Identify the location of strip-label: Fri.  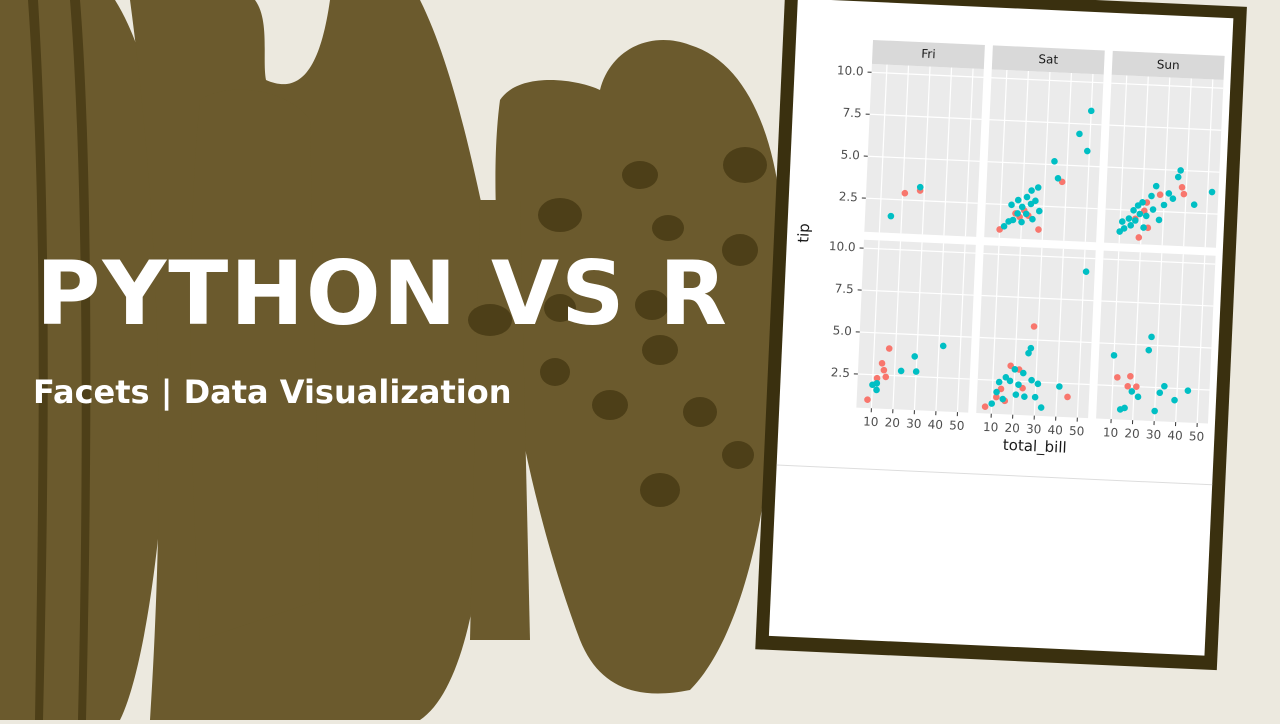
(928, 54).